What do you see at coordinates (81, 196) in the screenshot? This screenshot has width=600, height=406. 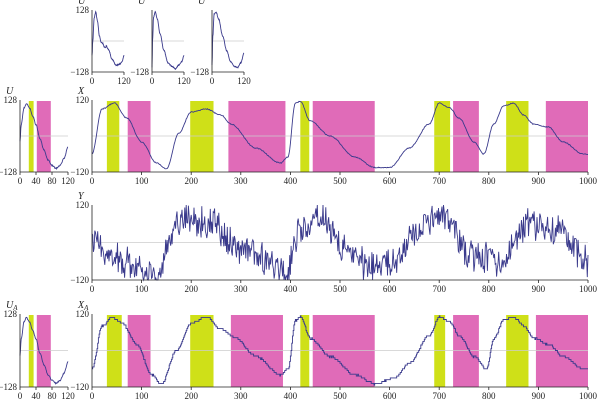 I see `y_main-y-axis-label: Y` at bounding box center [81, 196].